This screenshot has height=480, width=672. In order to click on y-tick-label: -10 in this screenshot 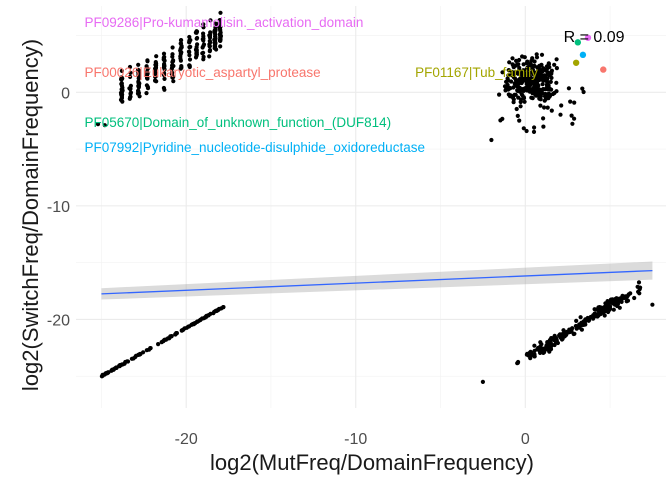, I will do `click(58, 207)`.